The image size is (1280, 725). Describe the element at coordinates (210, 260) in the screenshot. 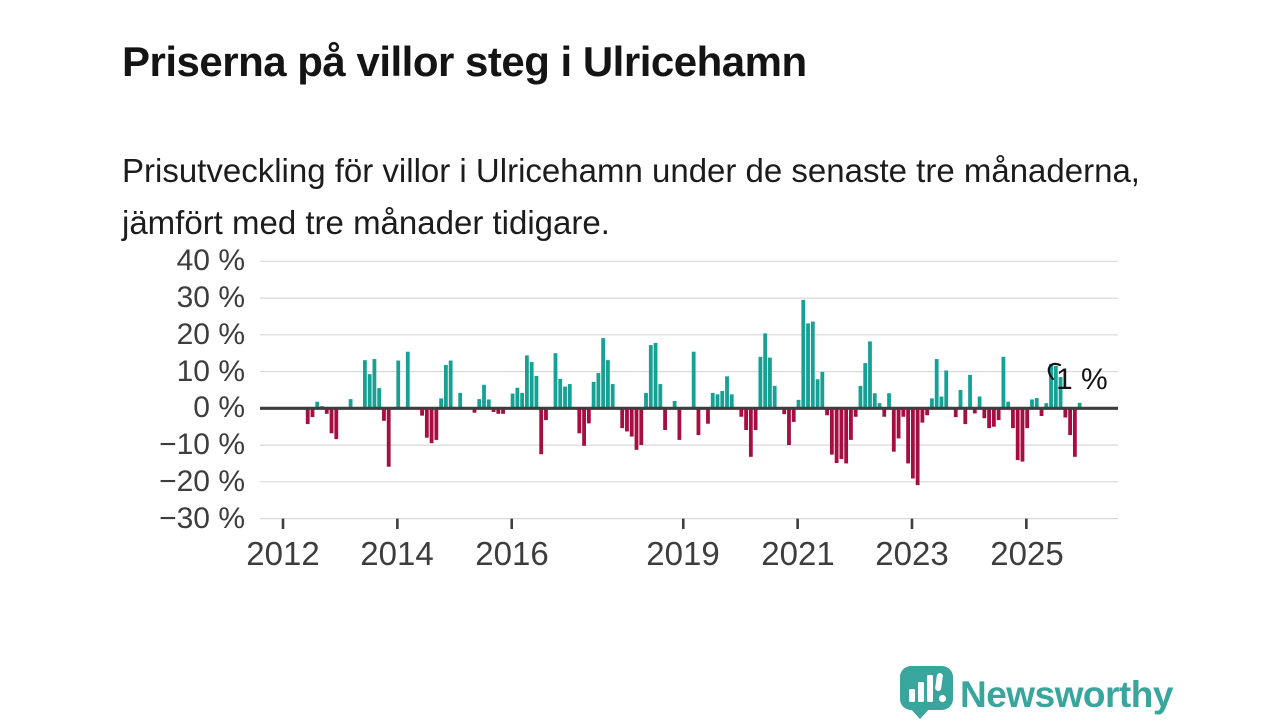

I see `y-axis-label: 40 %` at that location.